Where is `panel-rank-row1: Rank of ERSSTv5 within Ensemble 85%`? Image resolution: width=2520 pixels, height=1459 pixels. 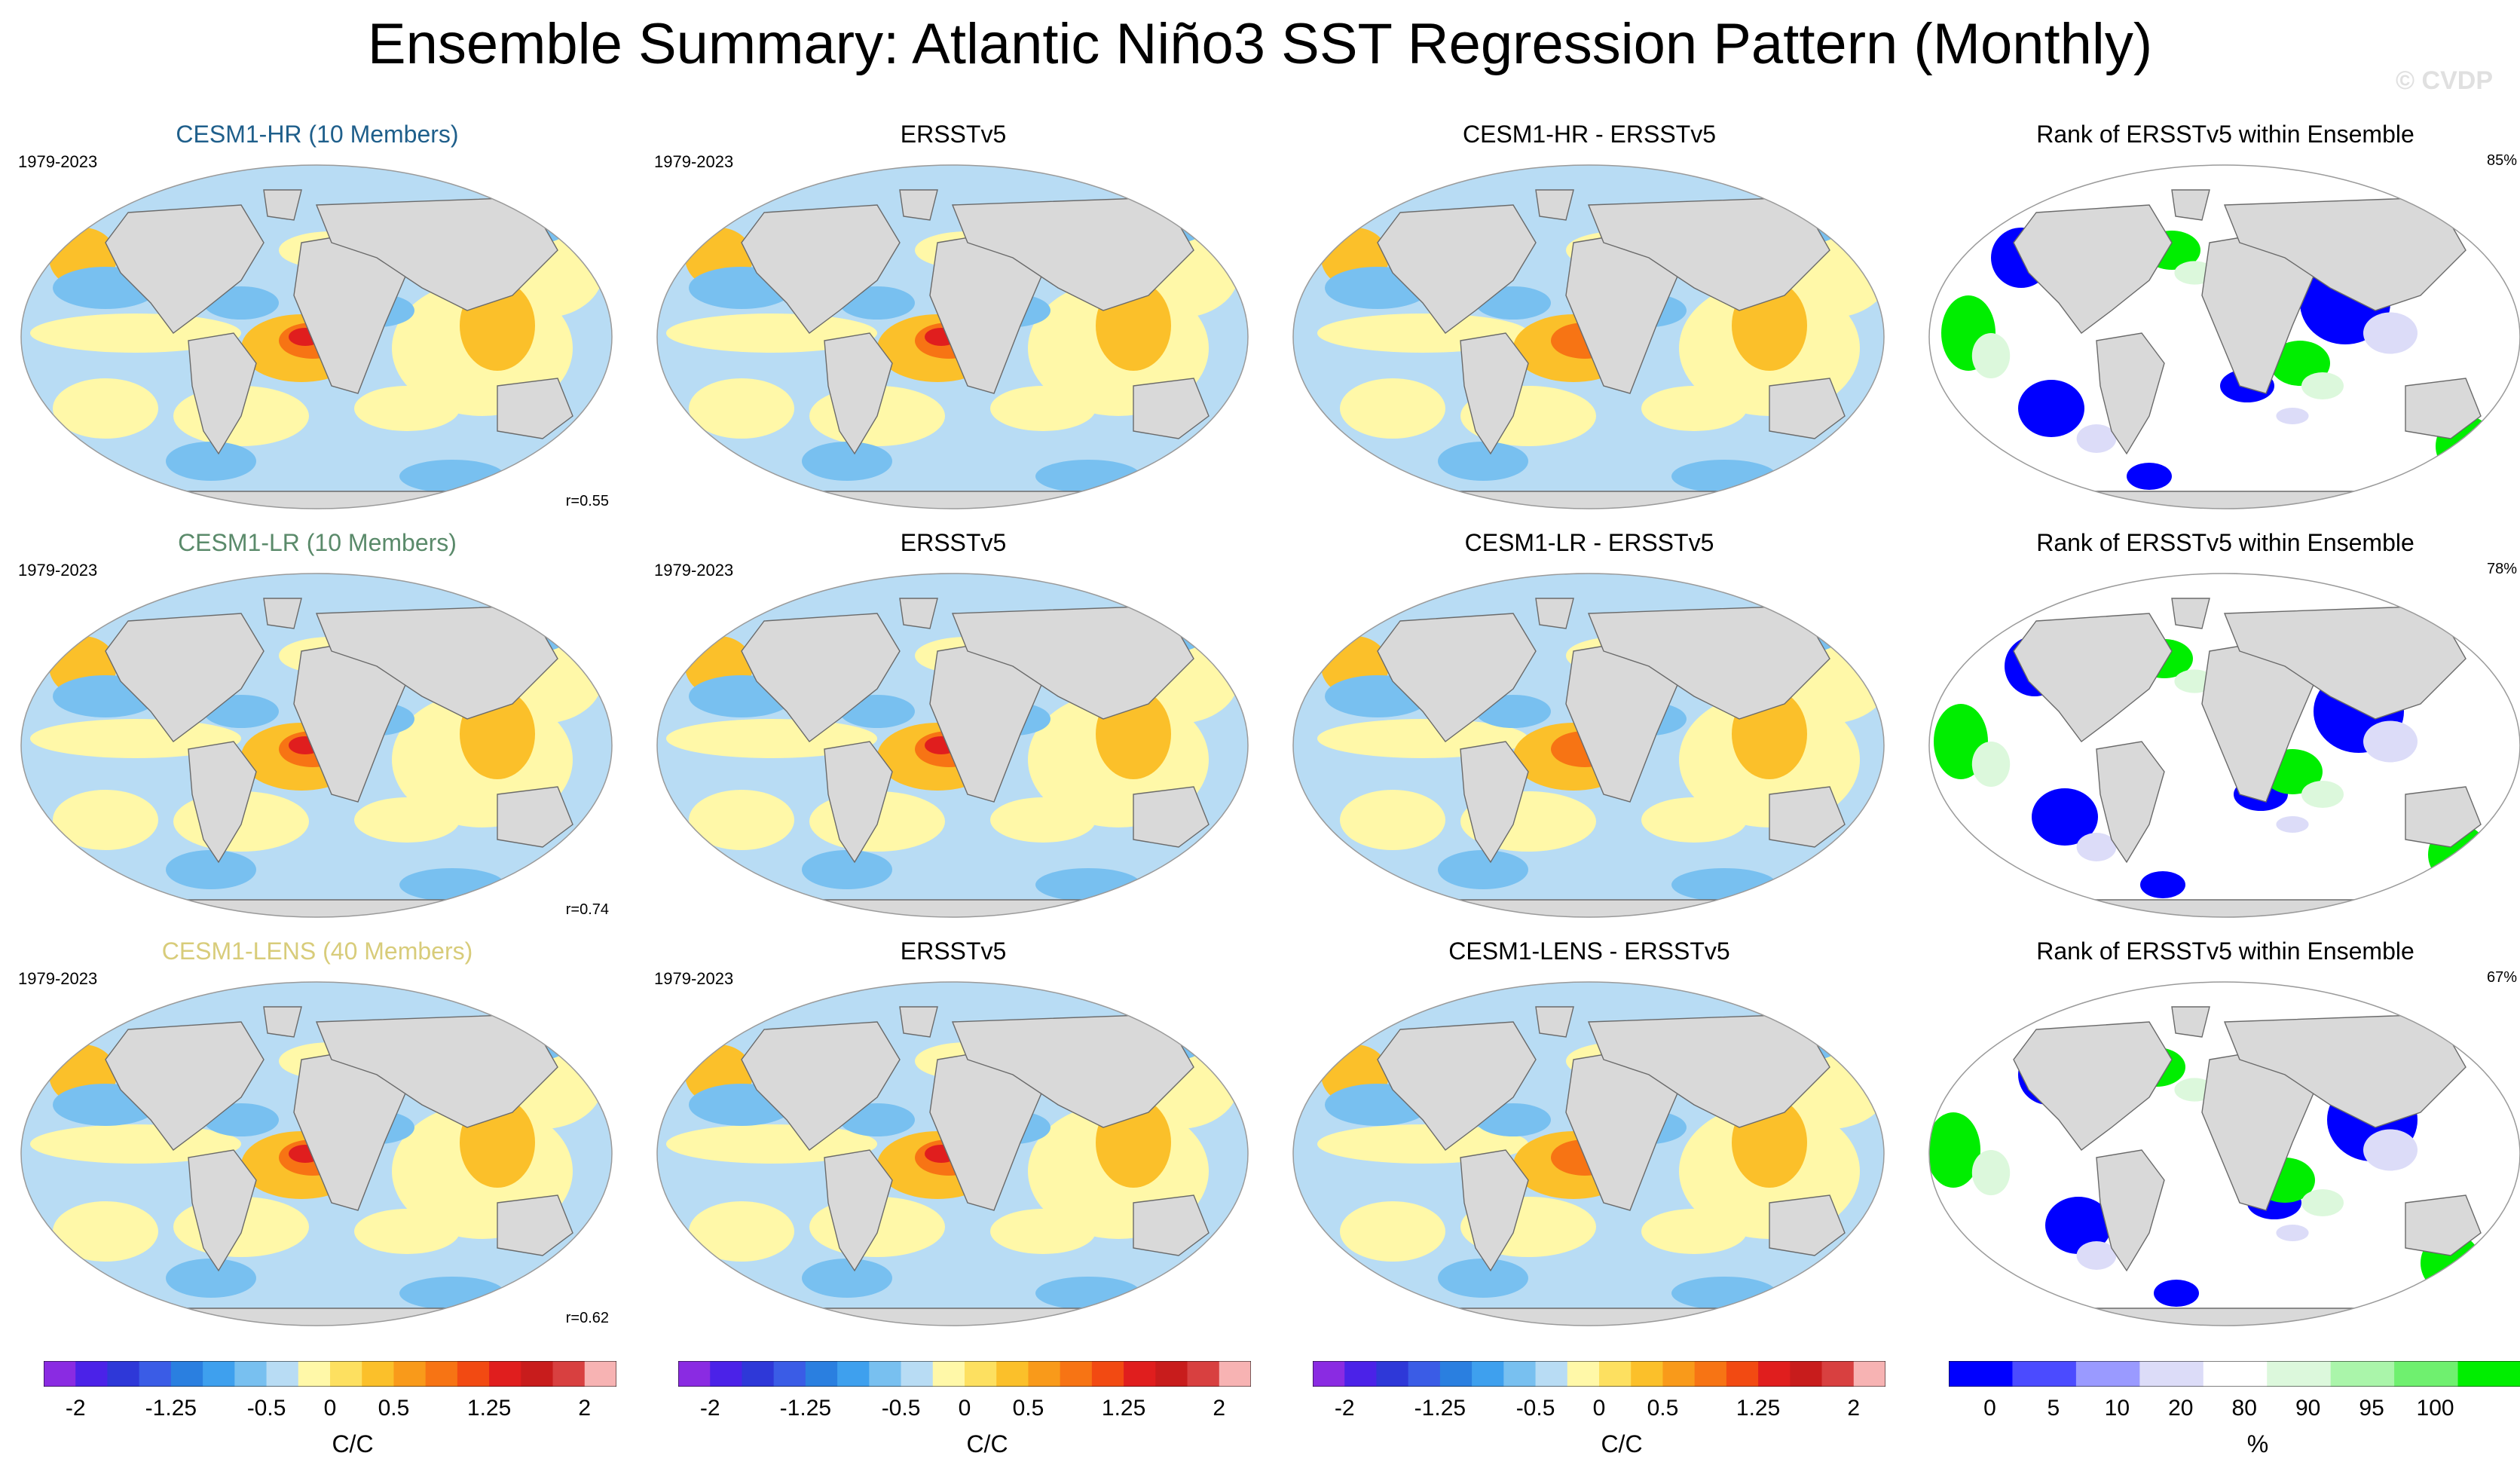
panel-rank-row1: Rank of ERSSTv5 within Ensemble 85% is located at coordinates (2216, 318).